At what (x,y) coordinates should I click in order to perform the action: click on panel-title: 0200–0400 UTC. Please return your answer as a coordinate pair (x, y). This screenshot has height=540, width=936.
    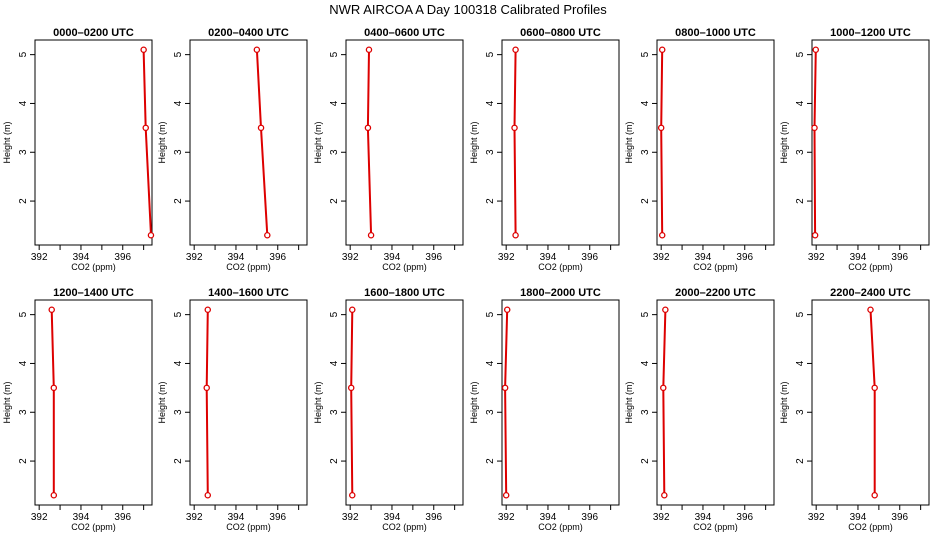
    Looking at the image, I should click on (248, 33).